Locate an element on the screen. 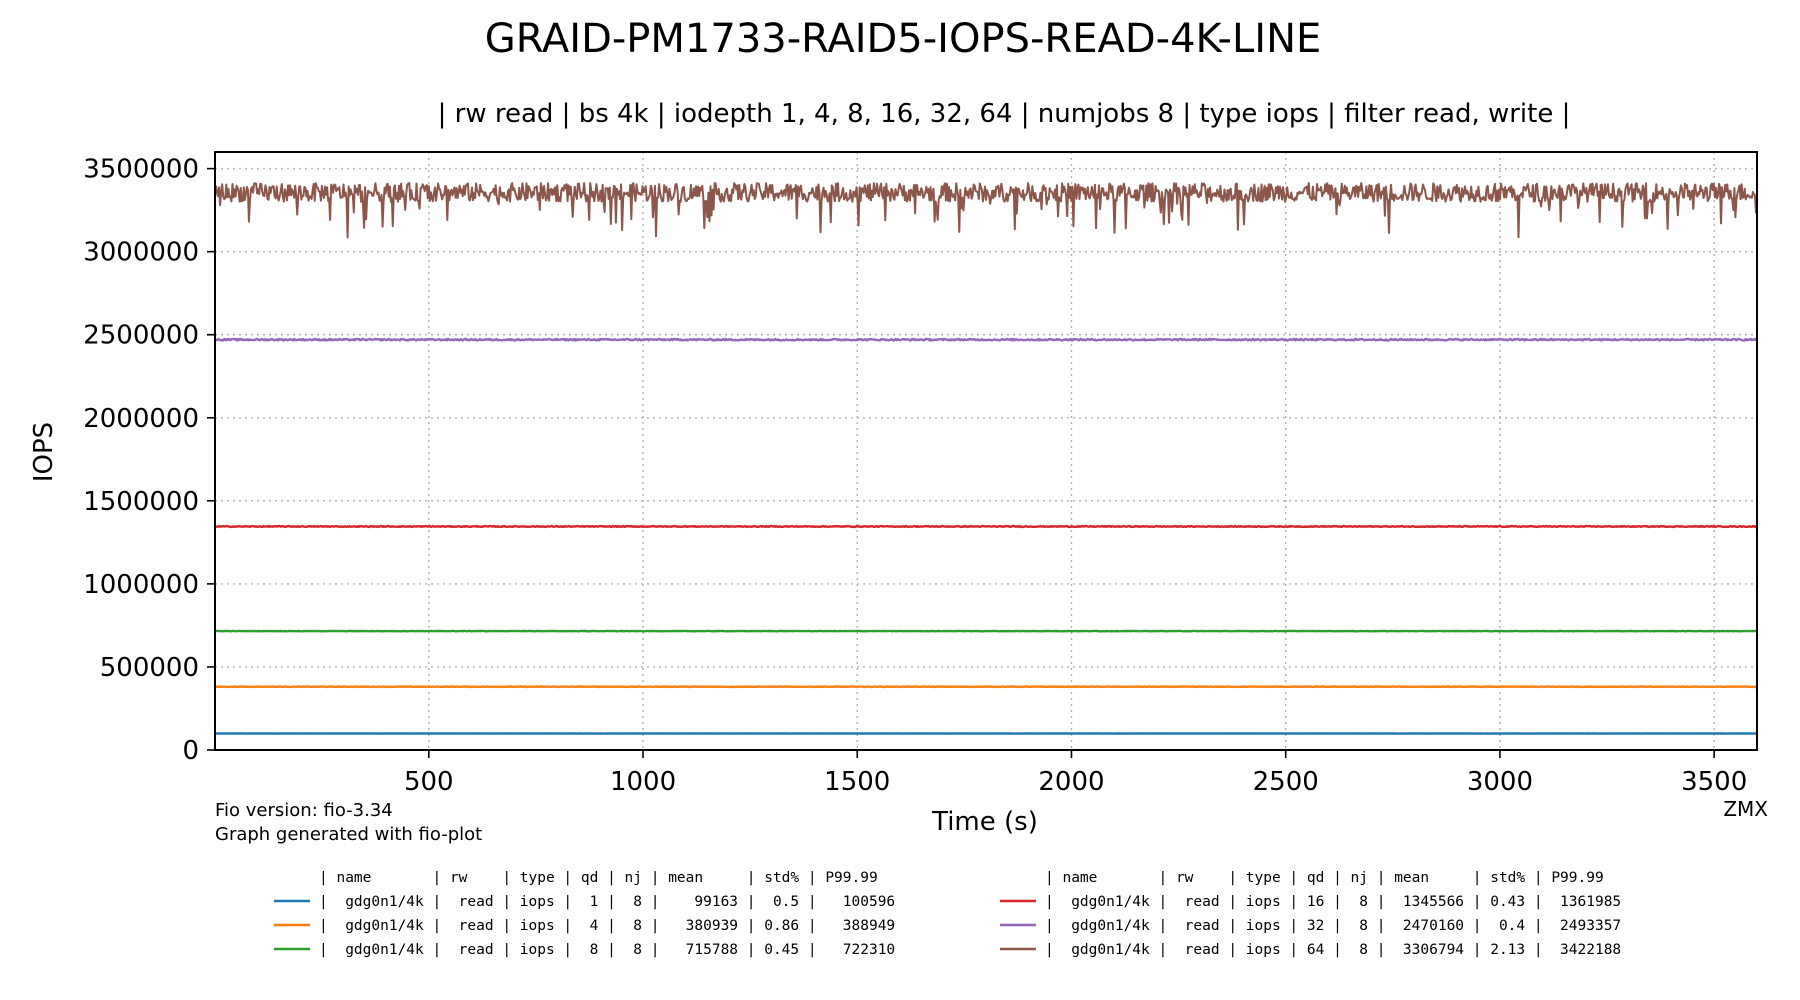  x-tick-label: 1500 is located at coordinates (857, 782).